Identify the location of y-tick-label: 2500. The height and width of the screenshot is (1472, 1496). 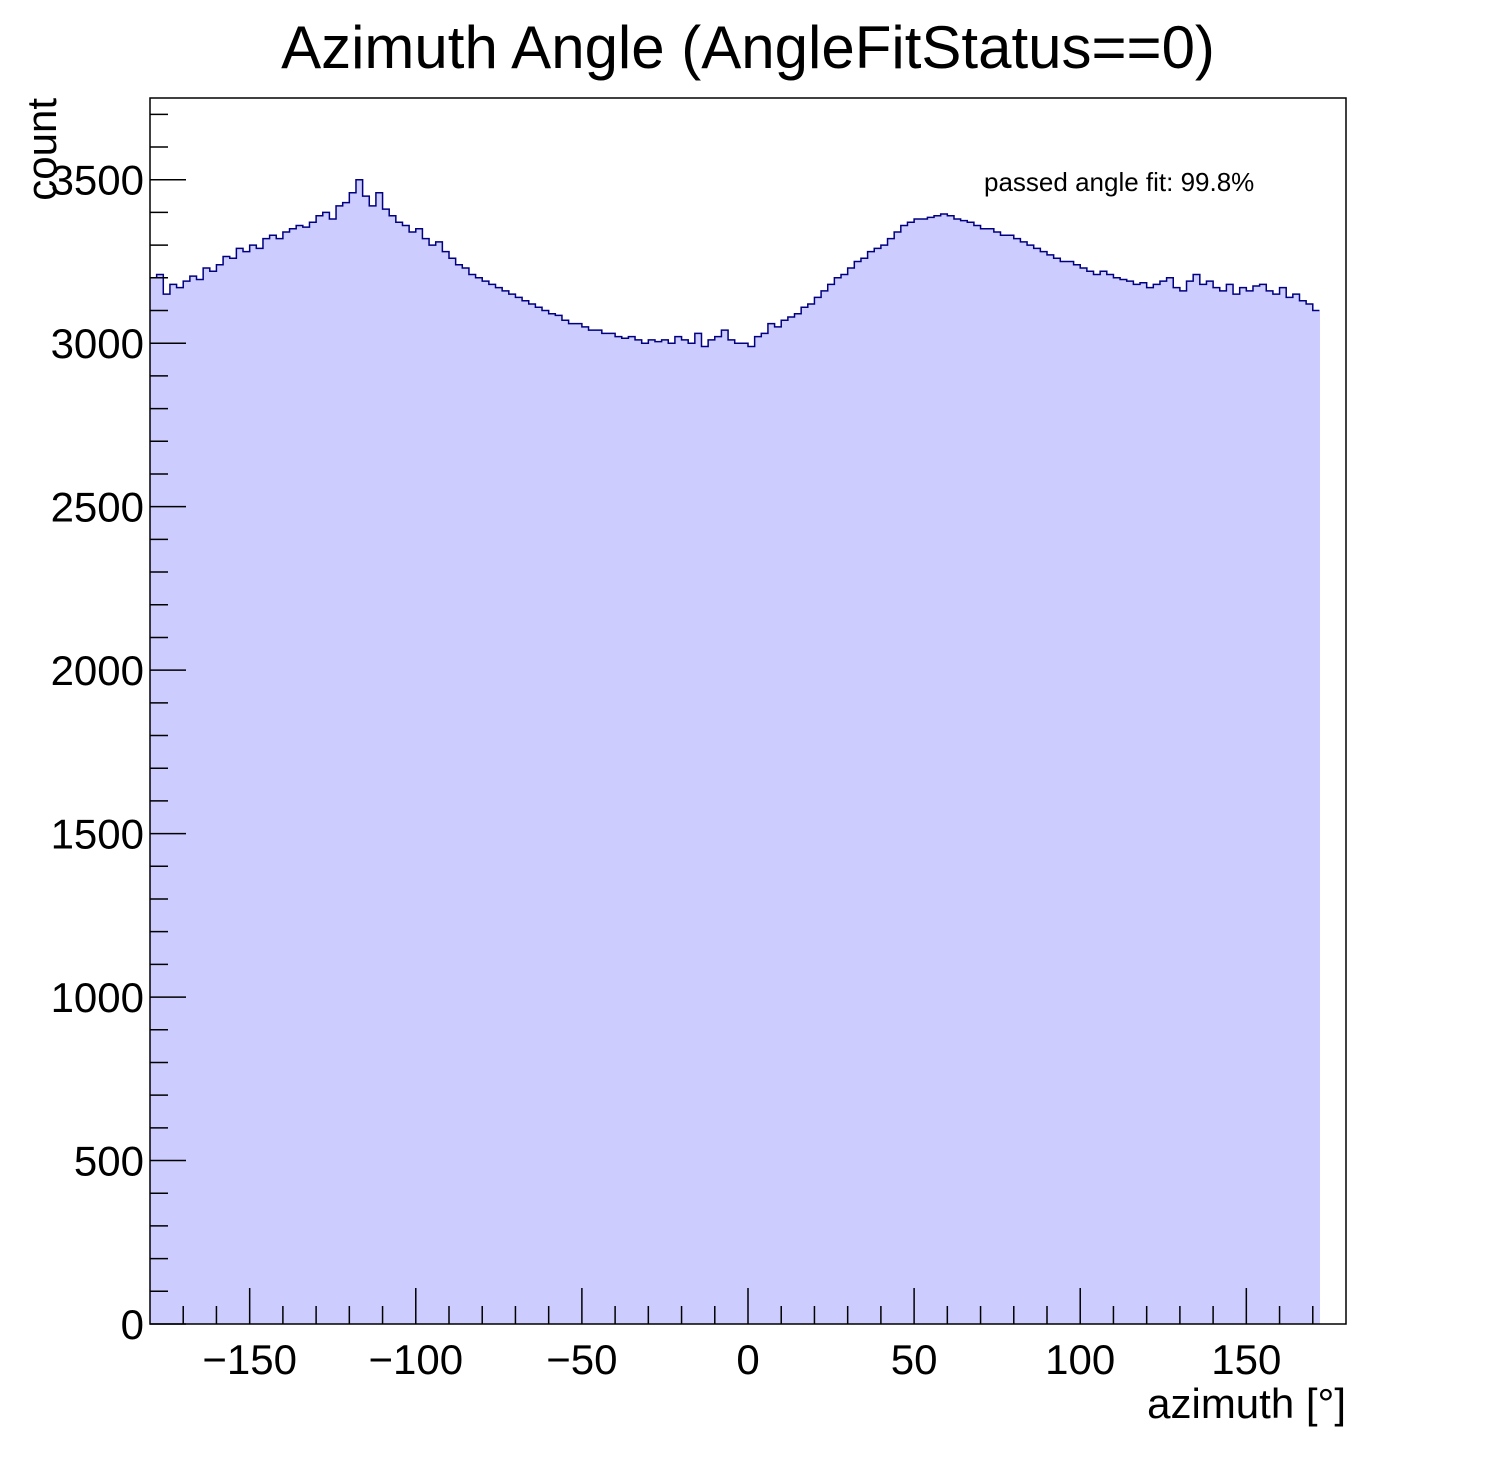
(97, 507).